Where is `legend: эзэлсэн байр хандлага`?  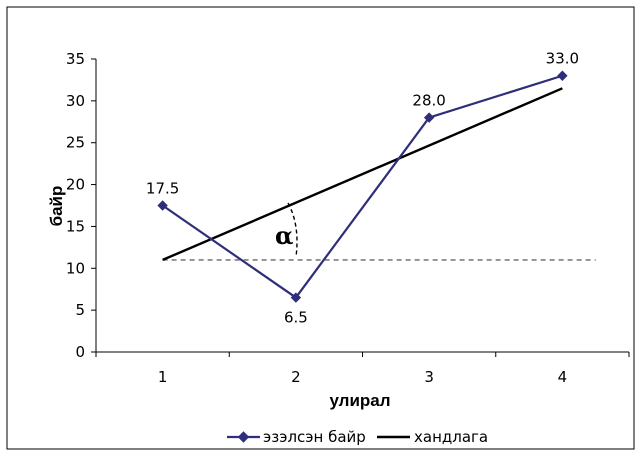 legend: эзэлсэн байр хандлага is located at coordinates (357, 437).